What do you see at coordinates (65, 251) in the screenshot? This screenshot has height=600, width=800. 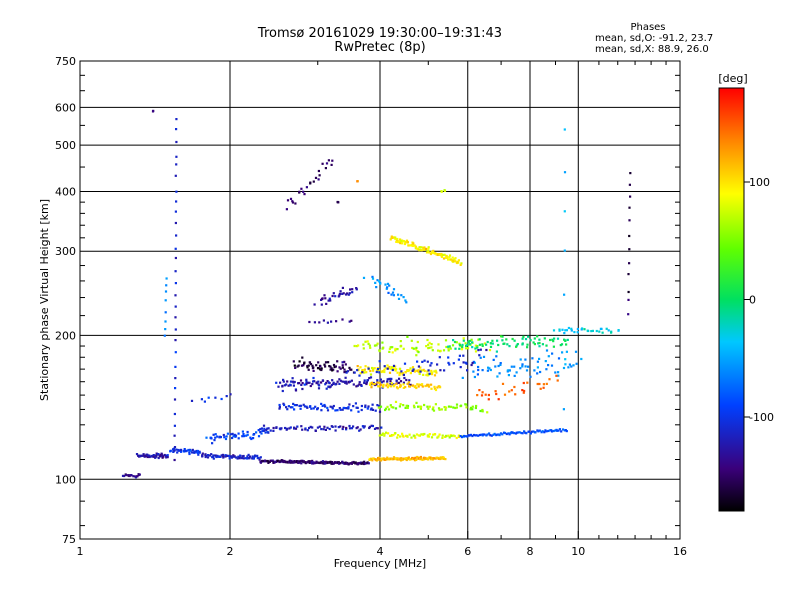 I see `y-tick-label: 300` at bounding box center [65, 251].